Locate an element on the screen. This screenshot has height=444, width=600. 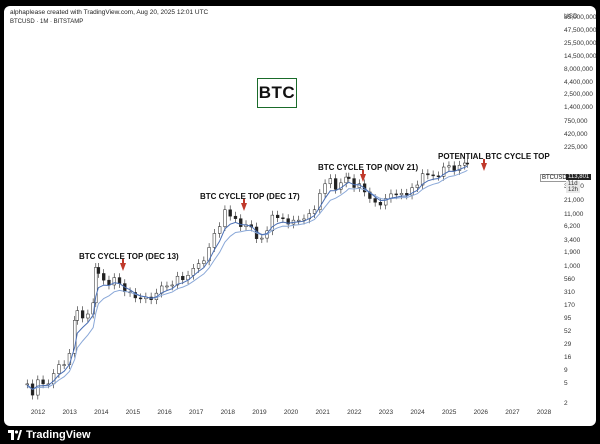
annotation-dec17: BTC CYCLE TOP (DEC 17) is located at coordinates (250, 196).